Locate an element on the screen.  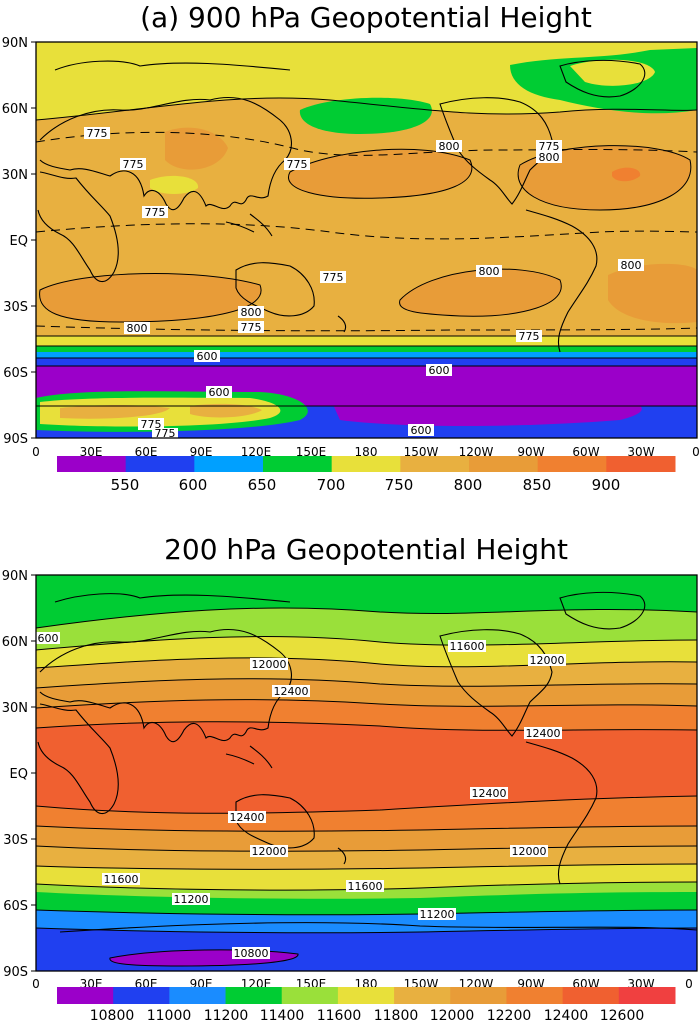
warm-pool-nwpac is located at coordinates (380, 174).